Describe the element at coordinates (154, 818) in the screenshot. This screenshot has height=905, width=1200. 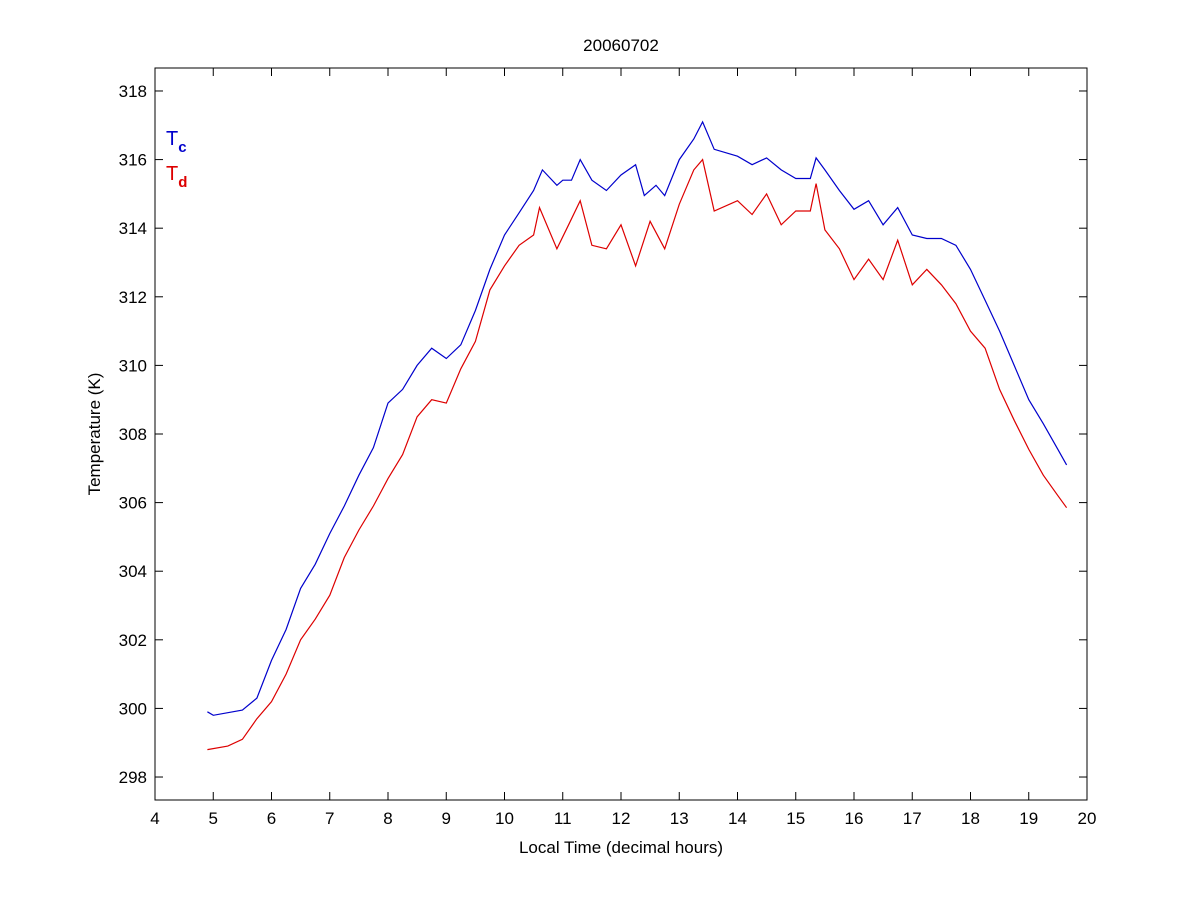
I see `x-tick-label: 4` at that location.